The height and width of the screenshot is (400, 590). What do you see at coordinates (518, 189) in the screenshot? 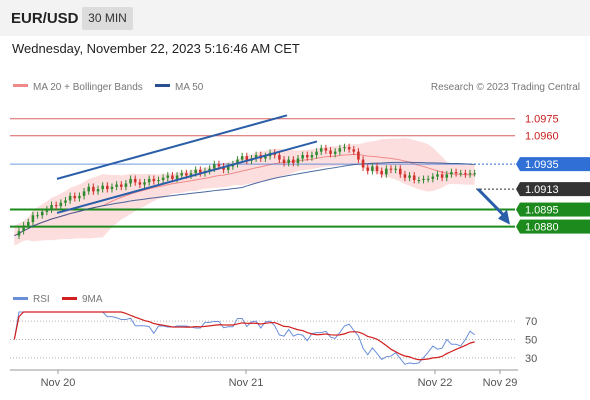
I see `price-label-pointer-1.0913` at bounding box center [518, 189].